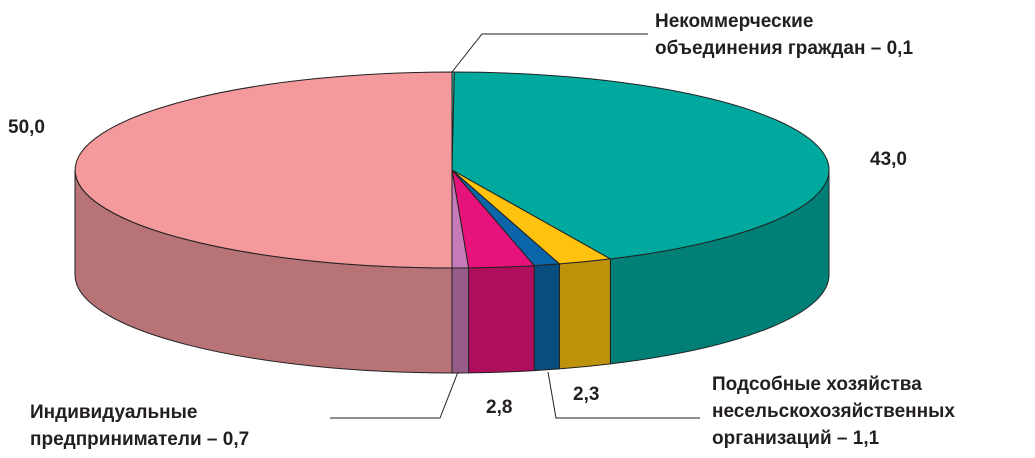 The image size is (1035, 458). Describe the element at coordinates (796, 438) in the screenshot. I see `value-label: организаций – 1,1` at that location.